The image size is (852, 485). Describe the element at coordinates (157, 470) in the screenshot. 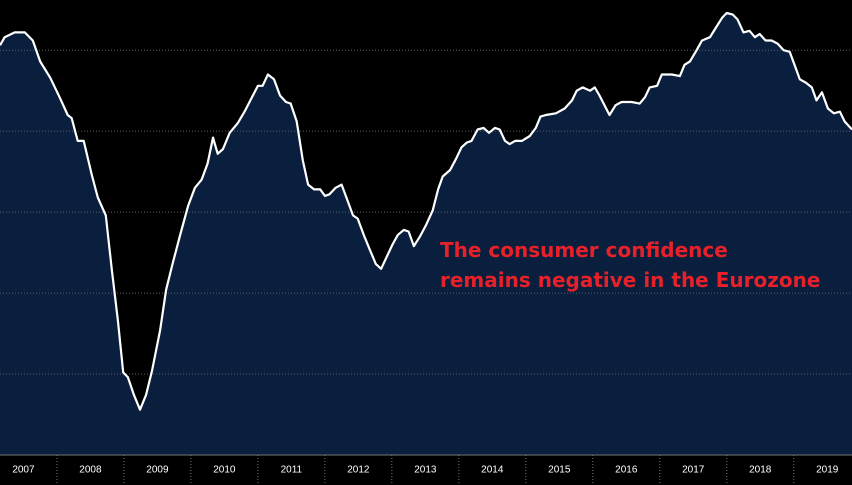

I see `x-tick-label: 2009` at that location.